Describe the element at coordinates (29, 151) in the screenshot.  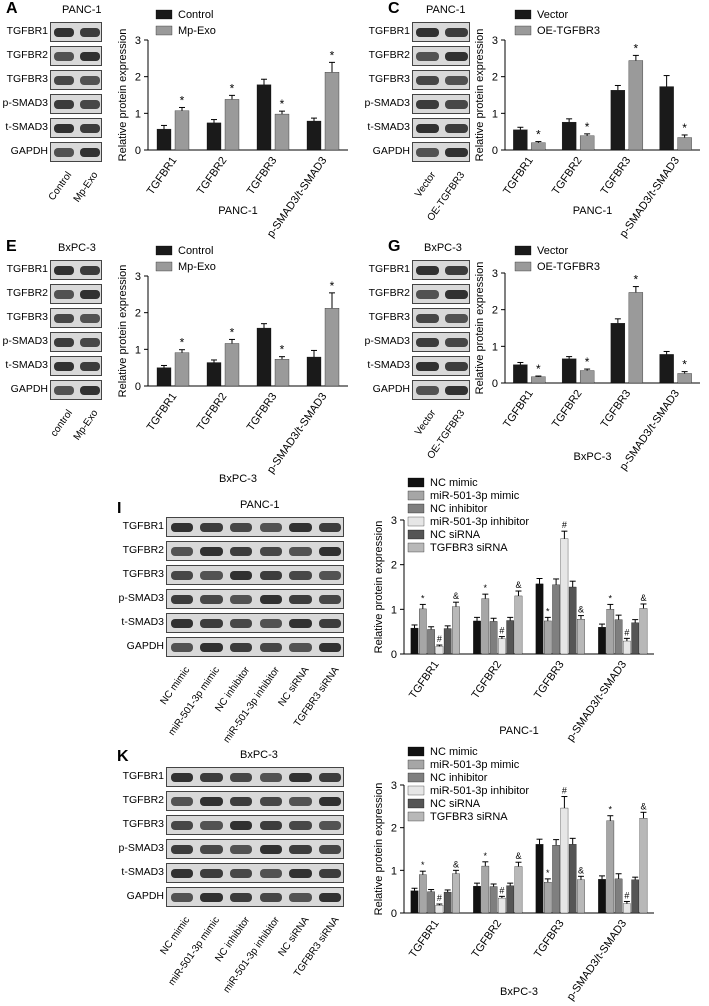
I see `blot-row-label: GAPDH` at that location.